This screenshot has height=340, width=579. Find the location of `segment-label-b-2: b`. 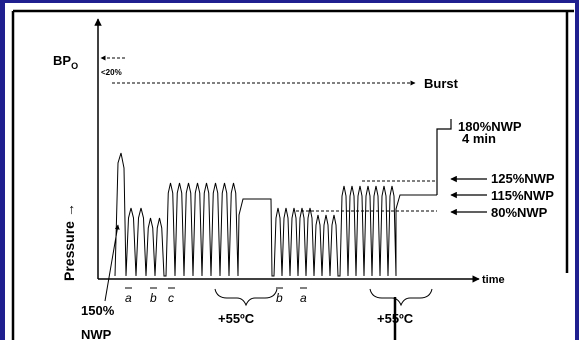

segment-label-b-2: b is located at coordinates (279, 296).